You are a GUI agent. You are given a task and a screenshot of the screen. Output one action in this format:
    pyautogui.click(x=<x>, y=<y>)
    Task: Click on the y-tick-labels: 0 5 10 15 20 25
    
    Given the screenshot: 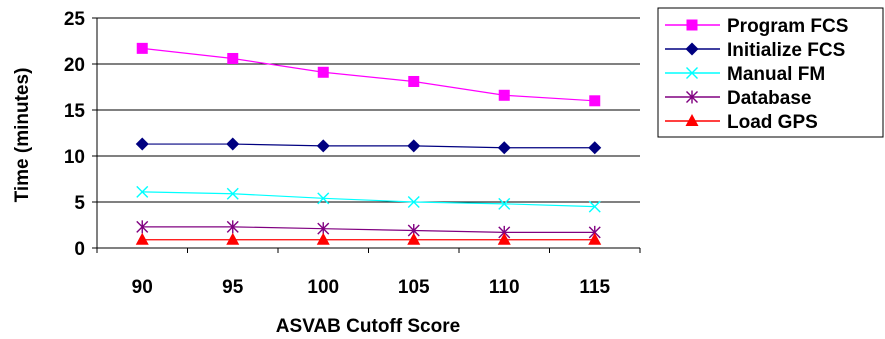 What is the action you would take?
    pyautogui.click(x=75, y=134)
    